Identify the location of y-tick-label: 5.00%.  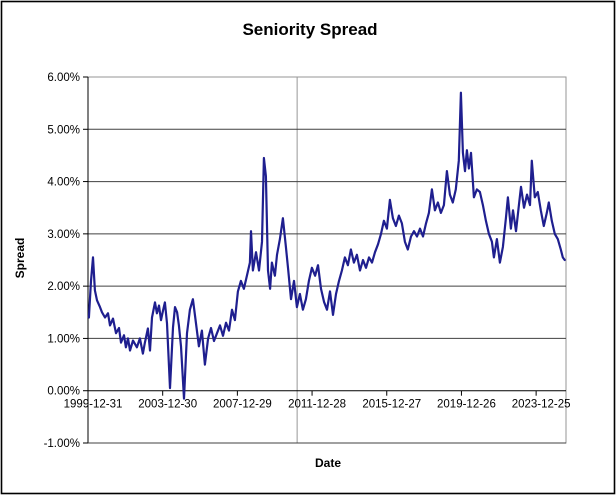
(63, 130).